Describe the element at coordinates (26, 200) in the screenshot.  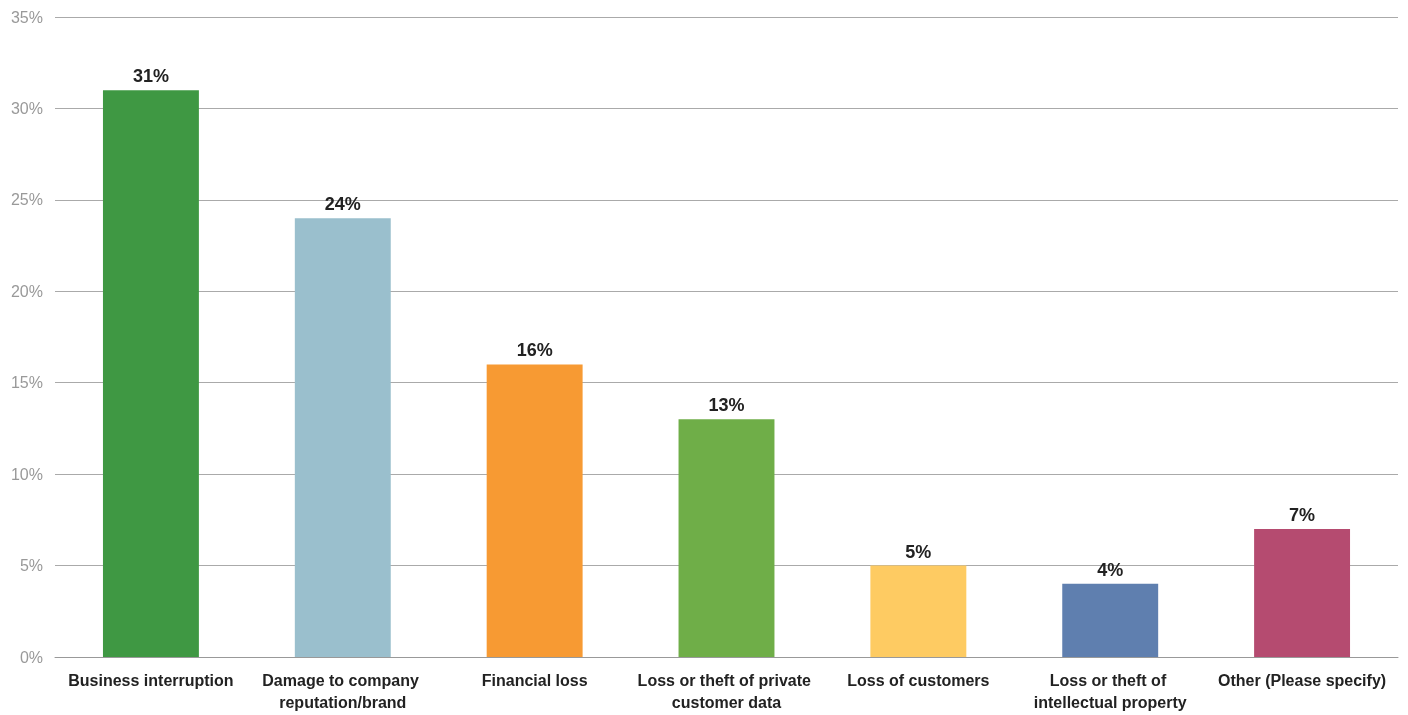
I see `y-tick-label: 25%` at that location.